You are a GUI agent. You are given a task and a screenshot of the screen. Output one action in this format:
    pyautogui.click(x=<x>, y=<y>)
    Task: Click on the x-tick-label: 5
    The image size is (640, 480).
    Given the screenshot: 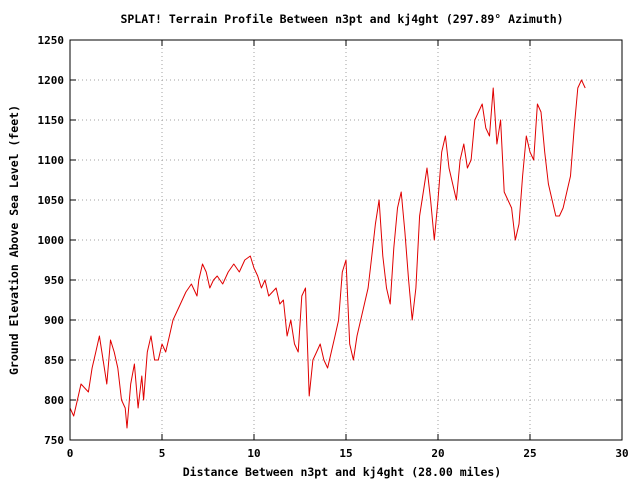 What is the action you would take?
    pyautogui.click(x=162, y=453)
    